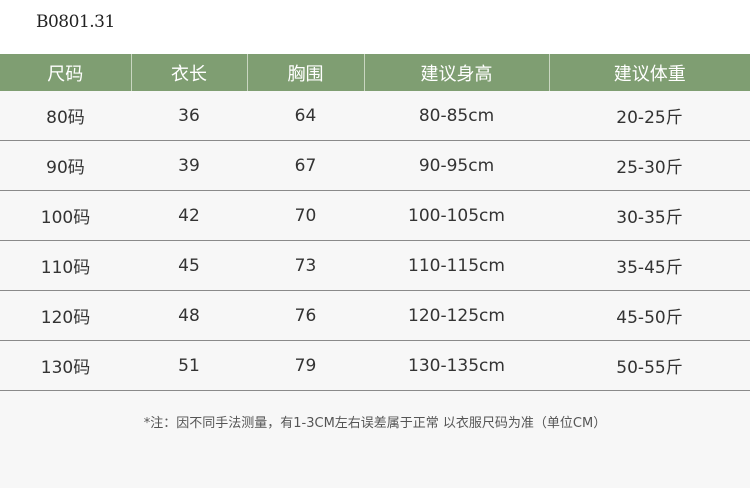 The height and width of the screenshot is (488, 750). What do you see at coordinates (65, 365) in the screenshot?
I see `cell-size: 130码` at bounding box center [65, 365].